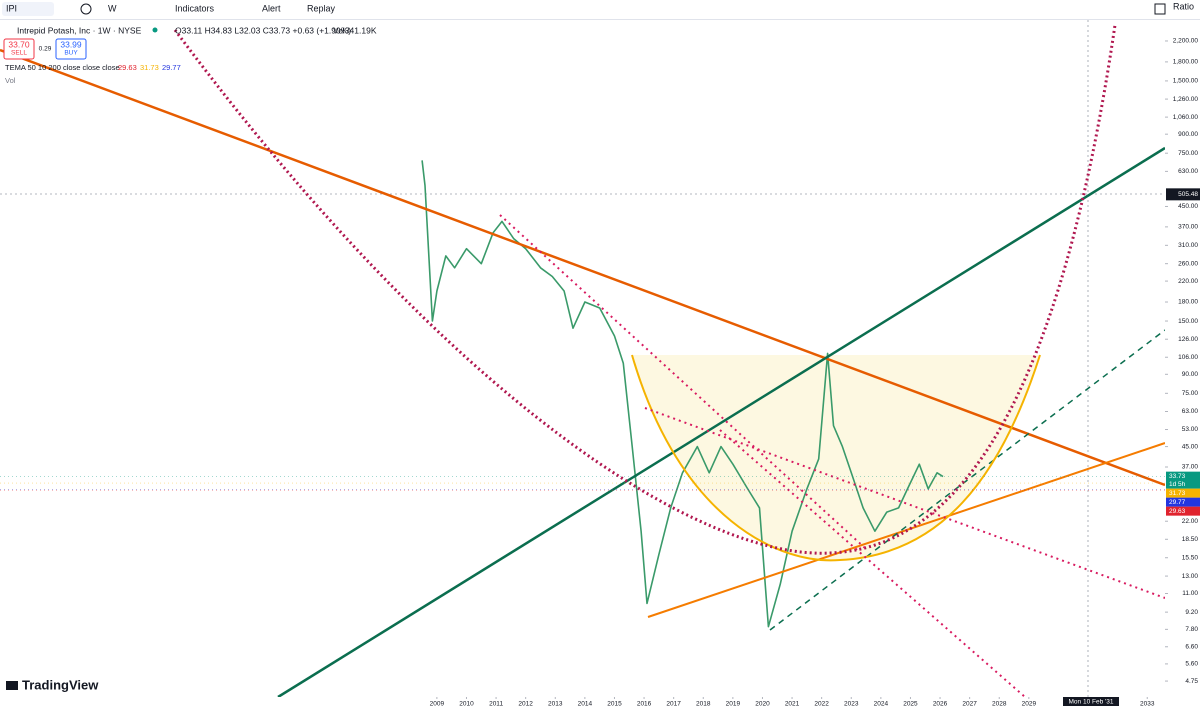 The height and width of the screenshot is (706, 1200). I want to click on y-tick-label: 90.00, so click(1190, 374).